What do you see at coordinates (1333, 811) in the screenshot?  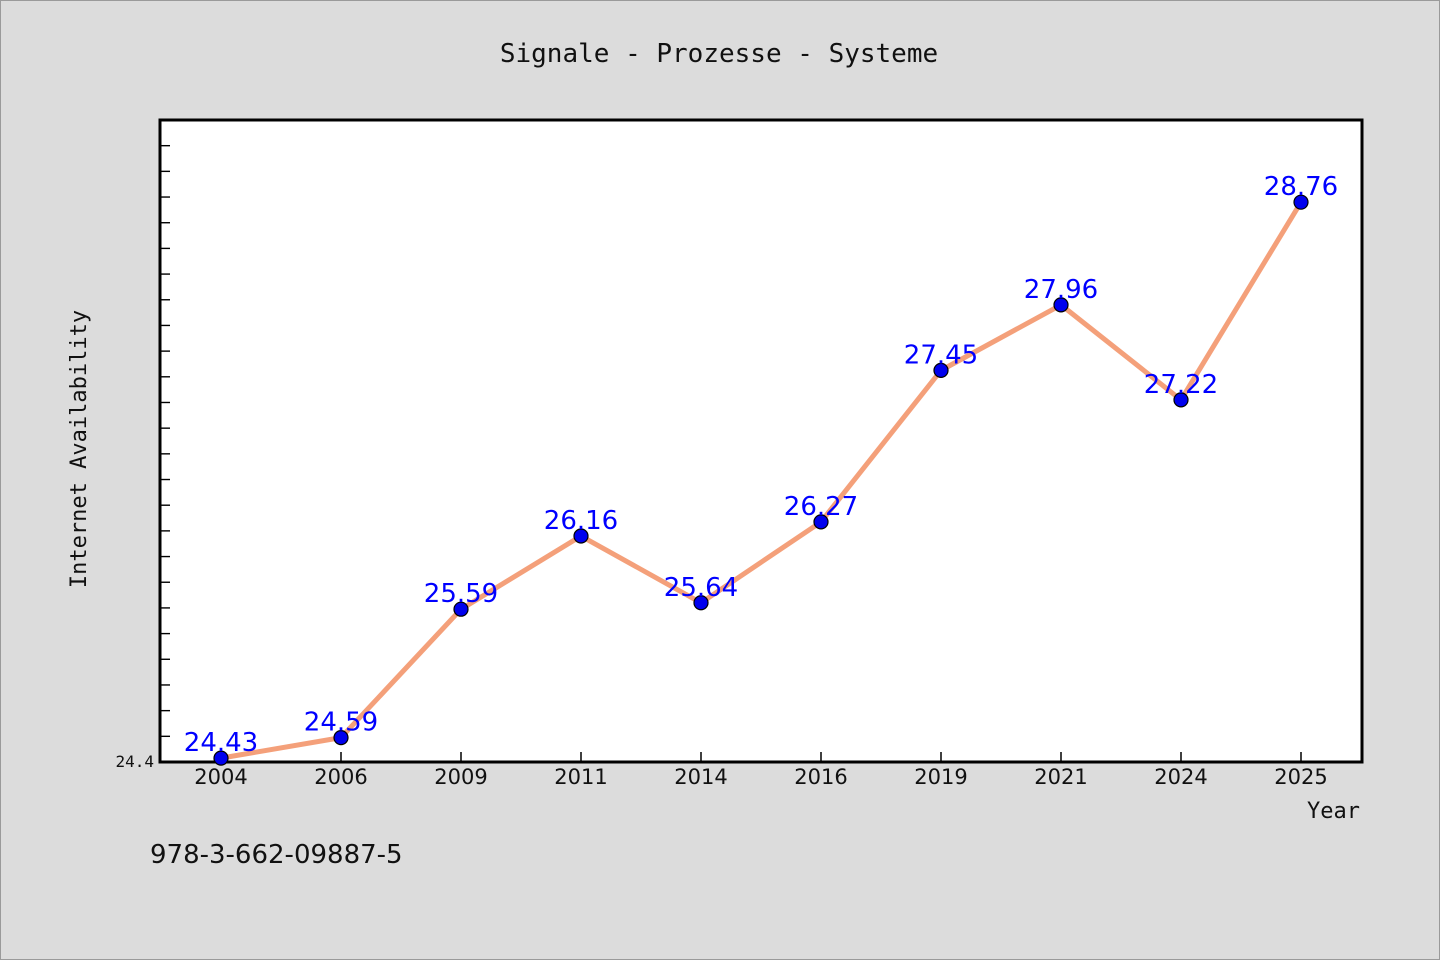 I see `x-axis-label: Year` at bounding box center [1333, 811].